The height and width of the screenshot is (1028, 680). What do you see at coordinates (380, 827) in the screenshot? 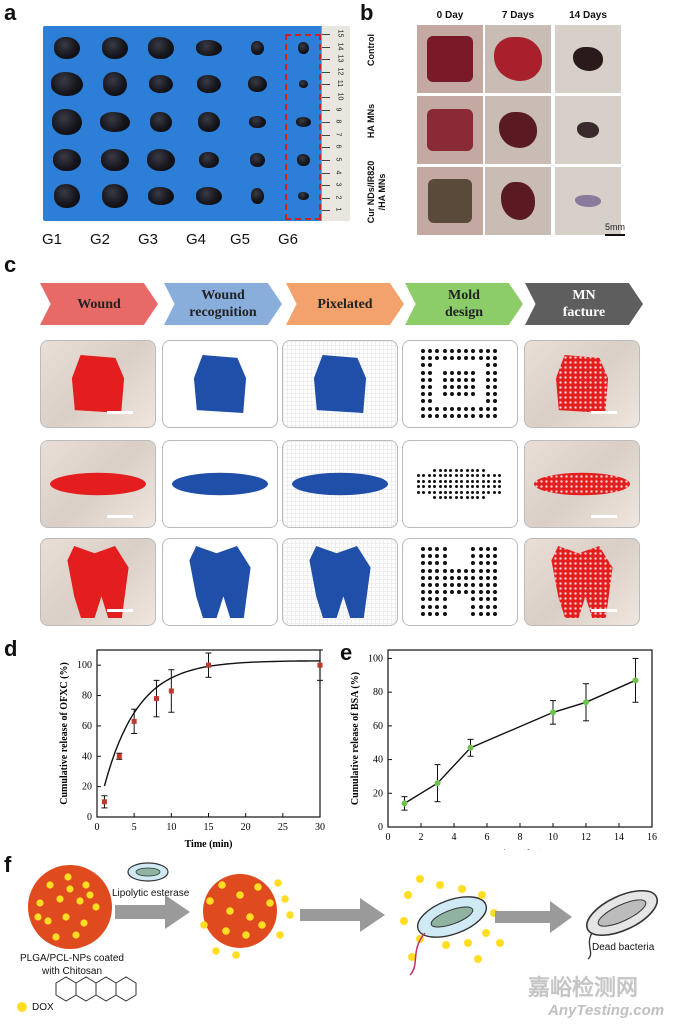
I see `y-tick-label: 0` at bounding box center [380, 827].